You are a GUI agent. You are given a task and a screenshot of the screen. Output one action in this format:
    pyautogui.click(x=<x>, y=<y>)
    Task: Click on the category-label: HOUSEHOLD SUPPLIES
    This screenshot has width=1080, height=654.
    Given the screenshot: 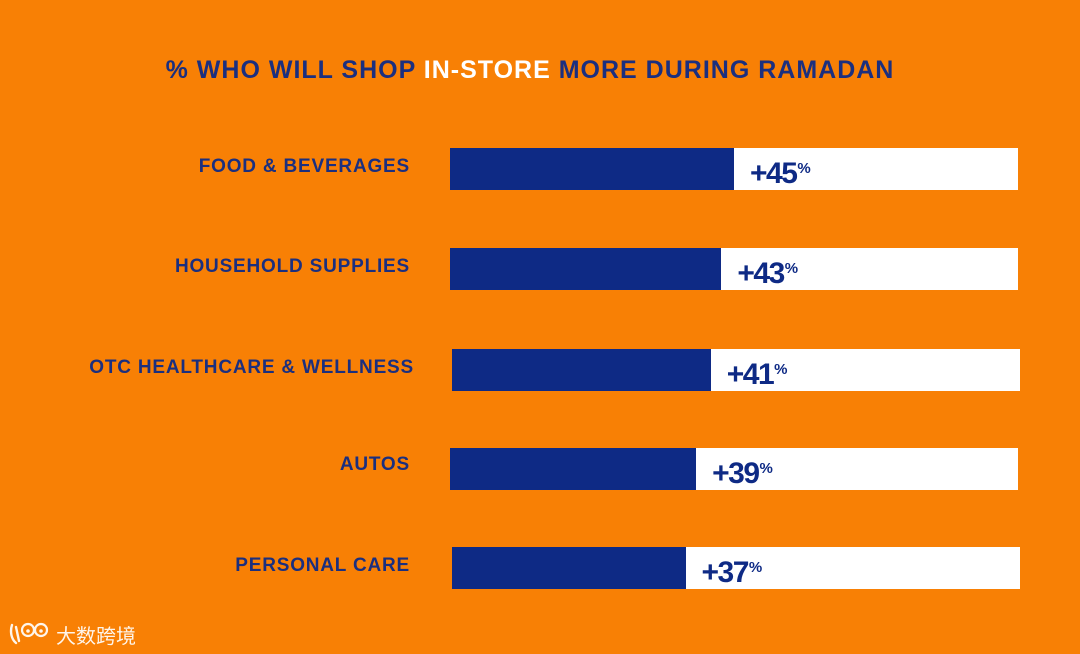 What is the action you would take?
    pyautogui.click(x=292, y=266)
    